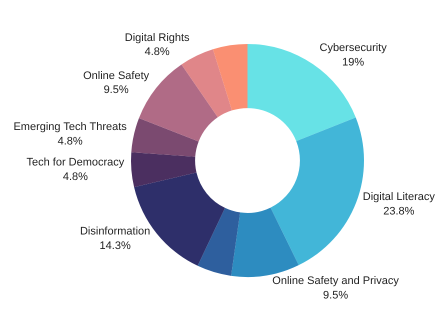 The width and height of the screenshot is (448, 331). What do you see at coordinates (399, 211) in the screenshot?
I see `data-label: 23.8%` at bounding box center [399, 211].